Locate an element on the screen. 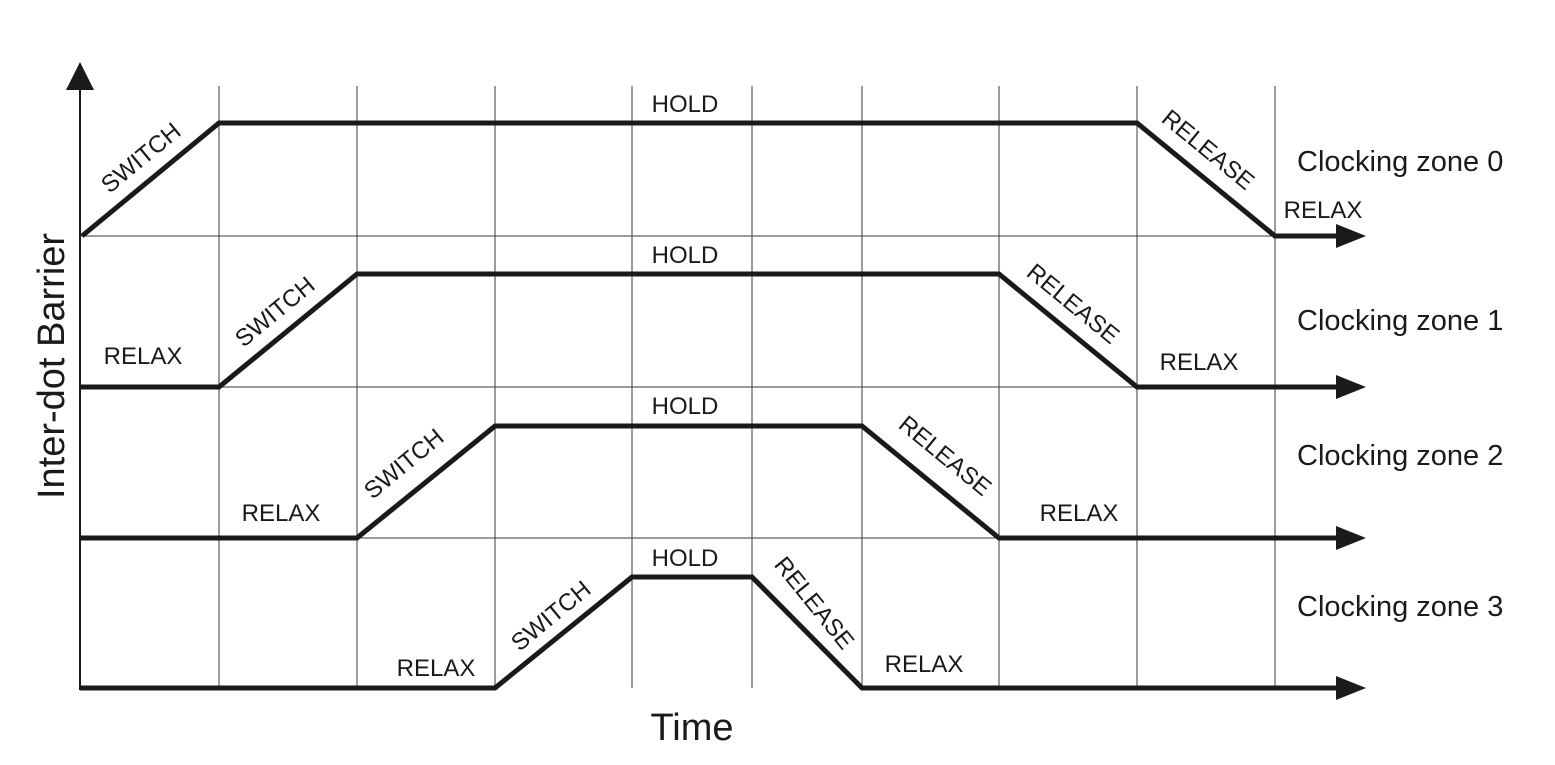 Image resolution: width=1555 pixels, height=765 pixels. zone-3-relax-label-end: RELAX is located at coordinates (924, 664).